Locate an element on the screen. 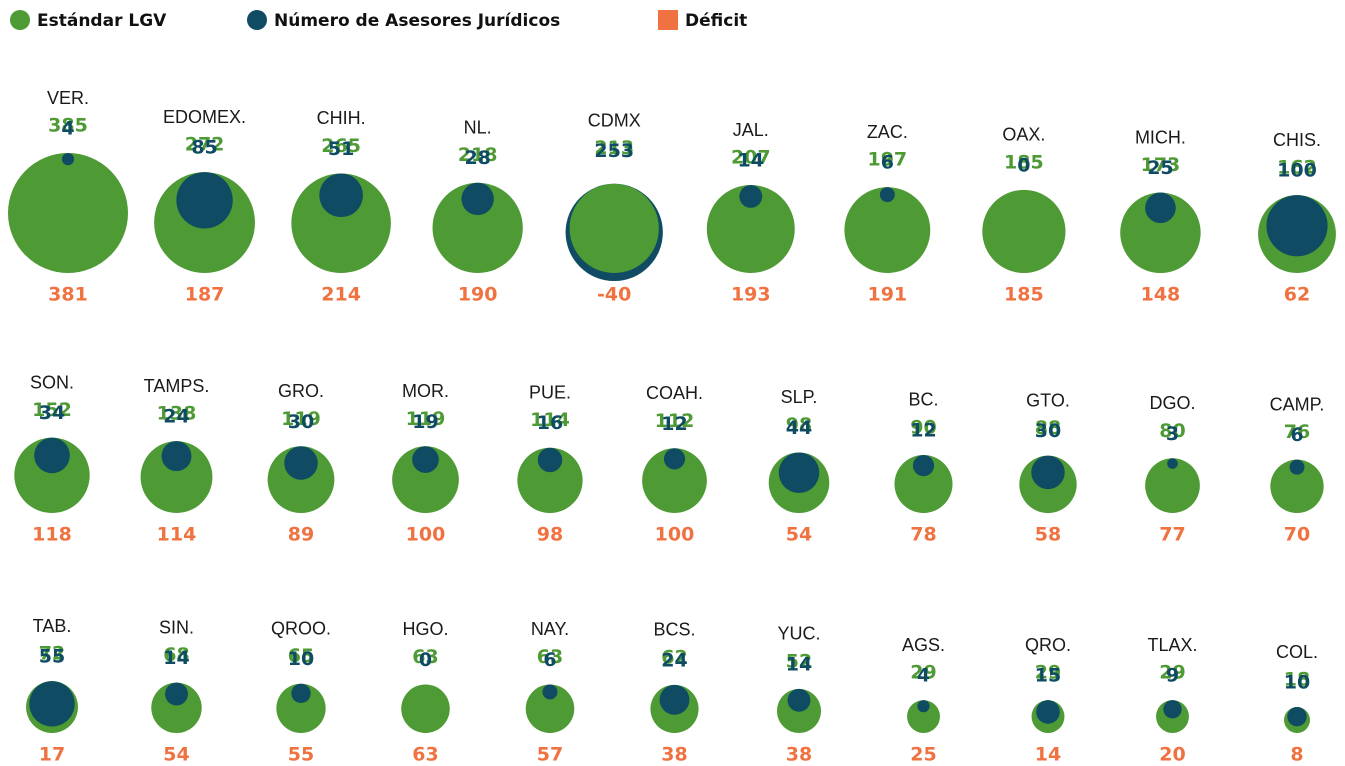  state-label: ZAC. is located at coordinates (887, 132).